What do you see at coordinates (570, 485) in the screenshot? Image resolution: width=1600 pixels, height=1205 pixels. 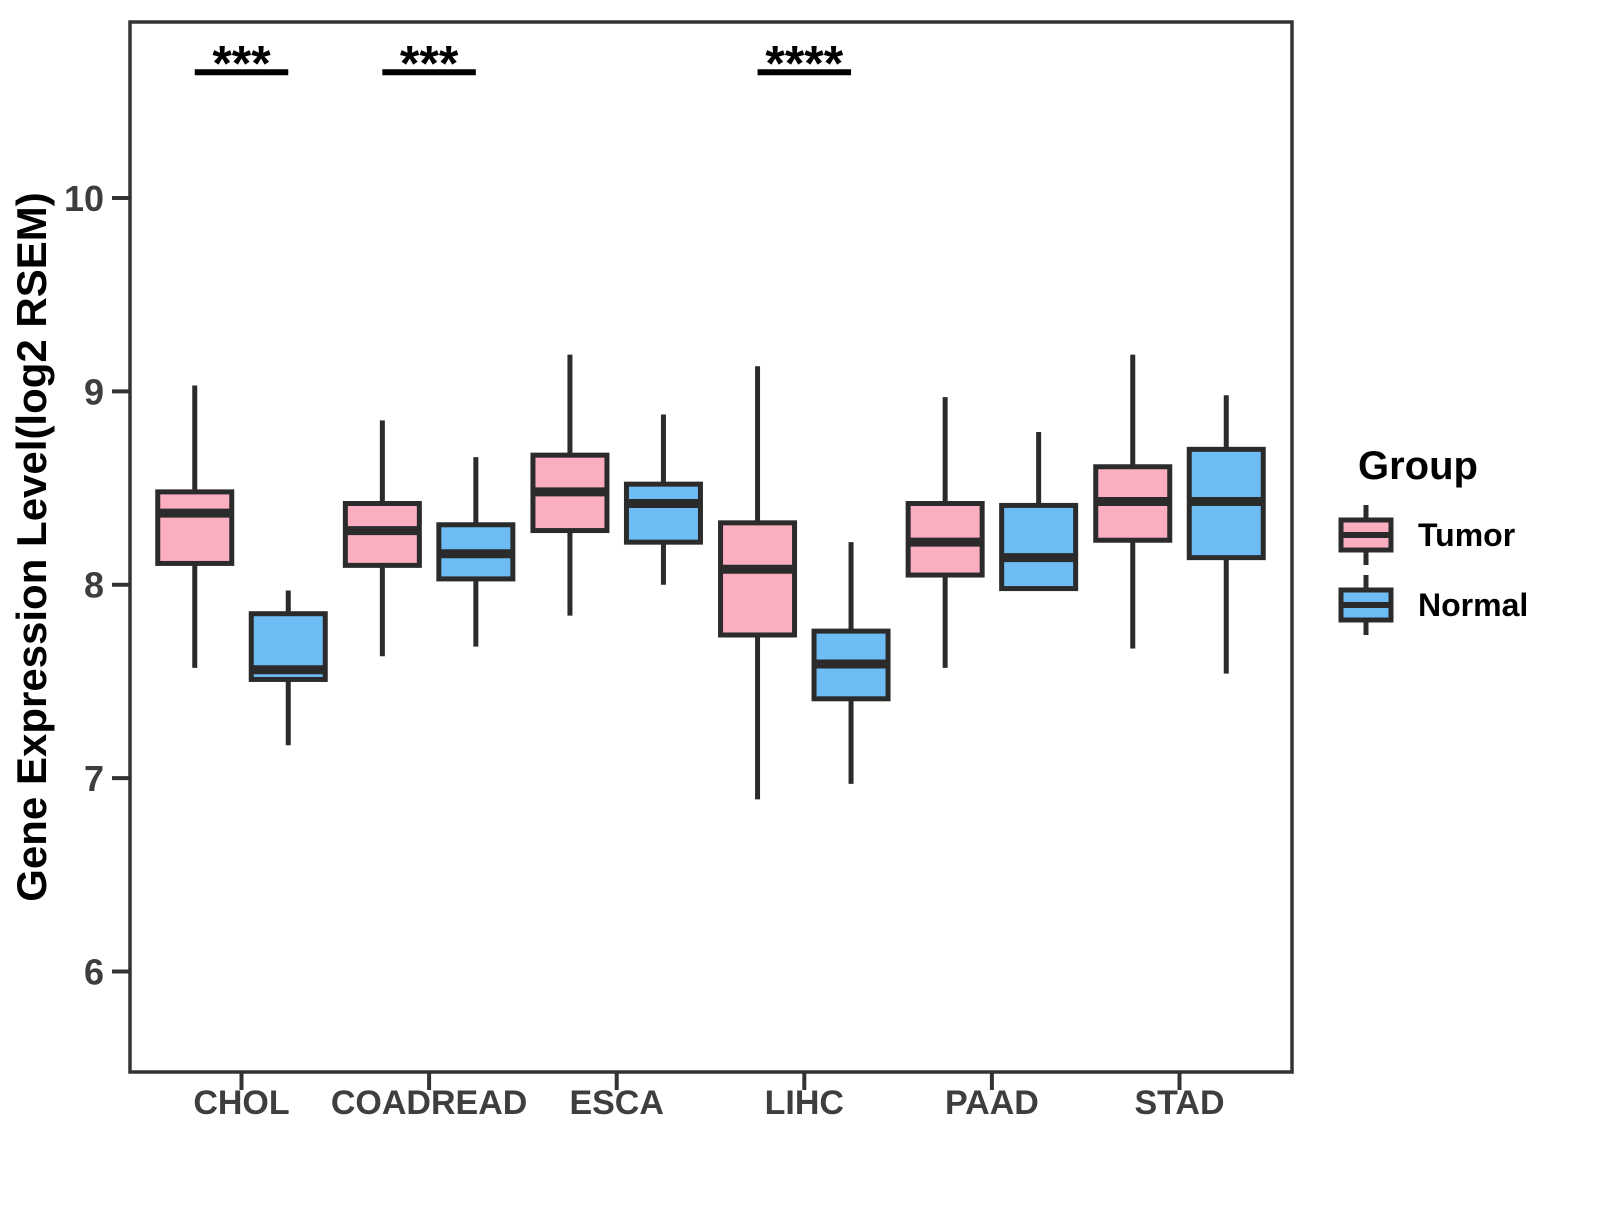 I see `box-ESCA-Tumor` at bounding box center [570, 485].